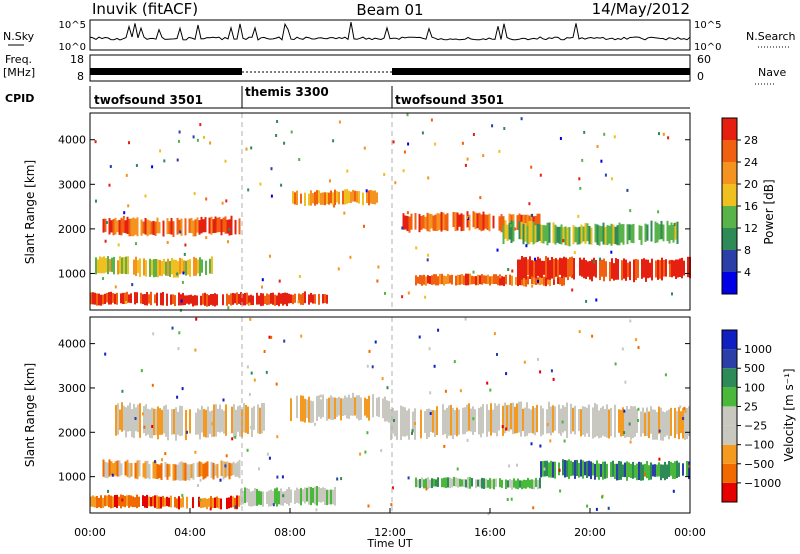 This screenshot has height=554, width=800. Describe the element at coordinates (700, 76) in the screenshot. I see `freq-right-tick-bottom: 0` at that location.